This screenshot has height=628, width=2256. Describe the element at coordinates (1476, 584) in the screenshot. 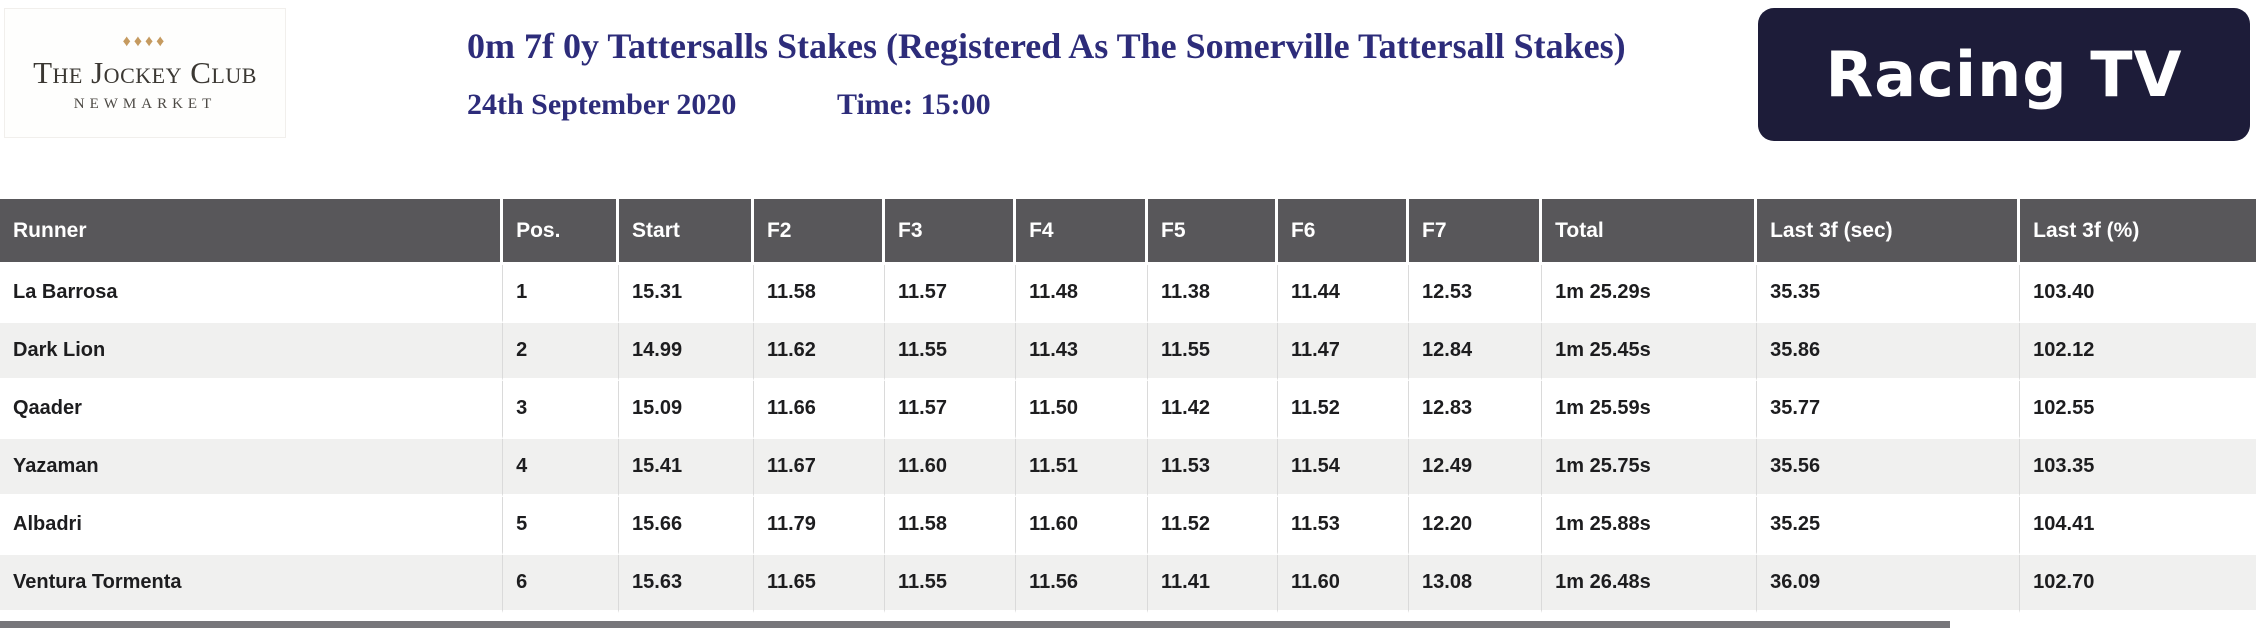

I see `cell-f7: 13.08` at that location.